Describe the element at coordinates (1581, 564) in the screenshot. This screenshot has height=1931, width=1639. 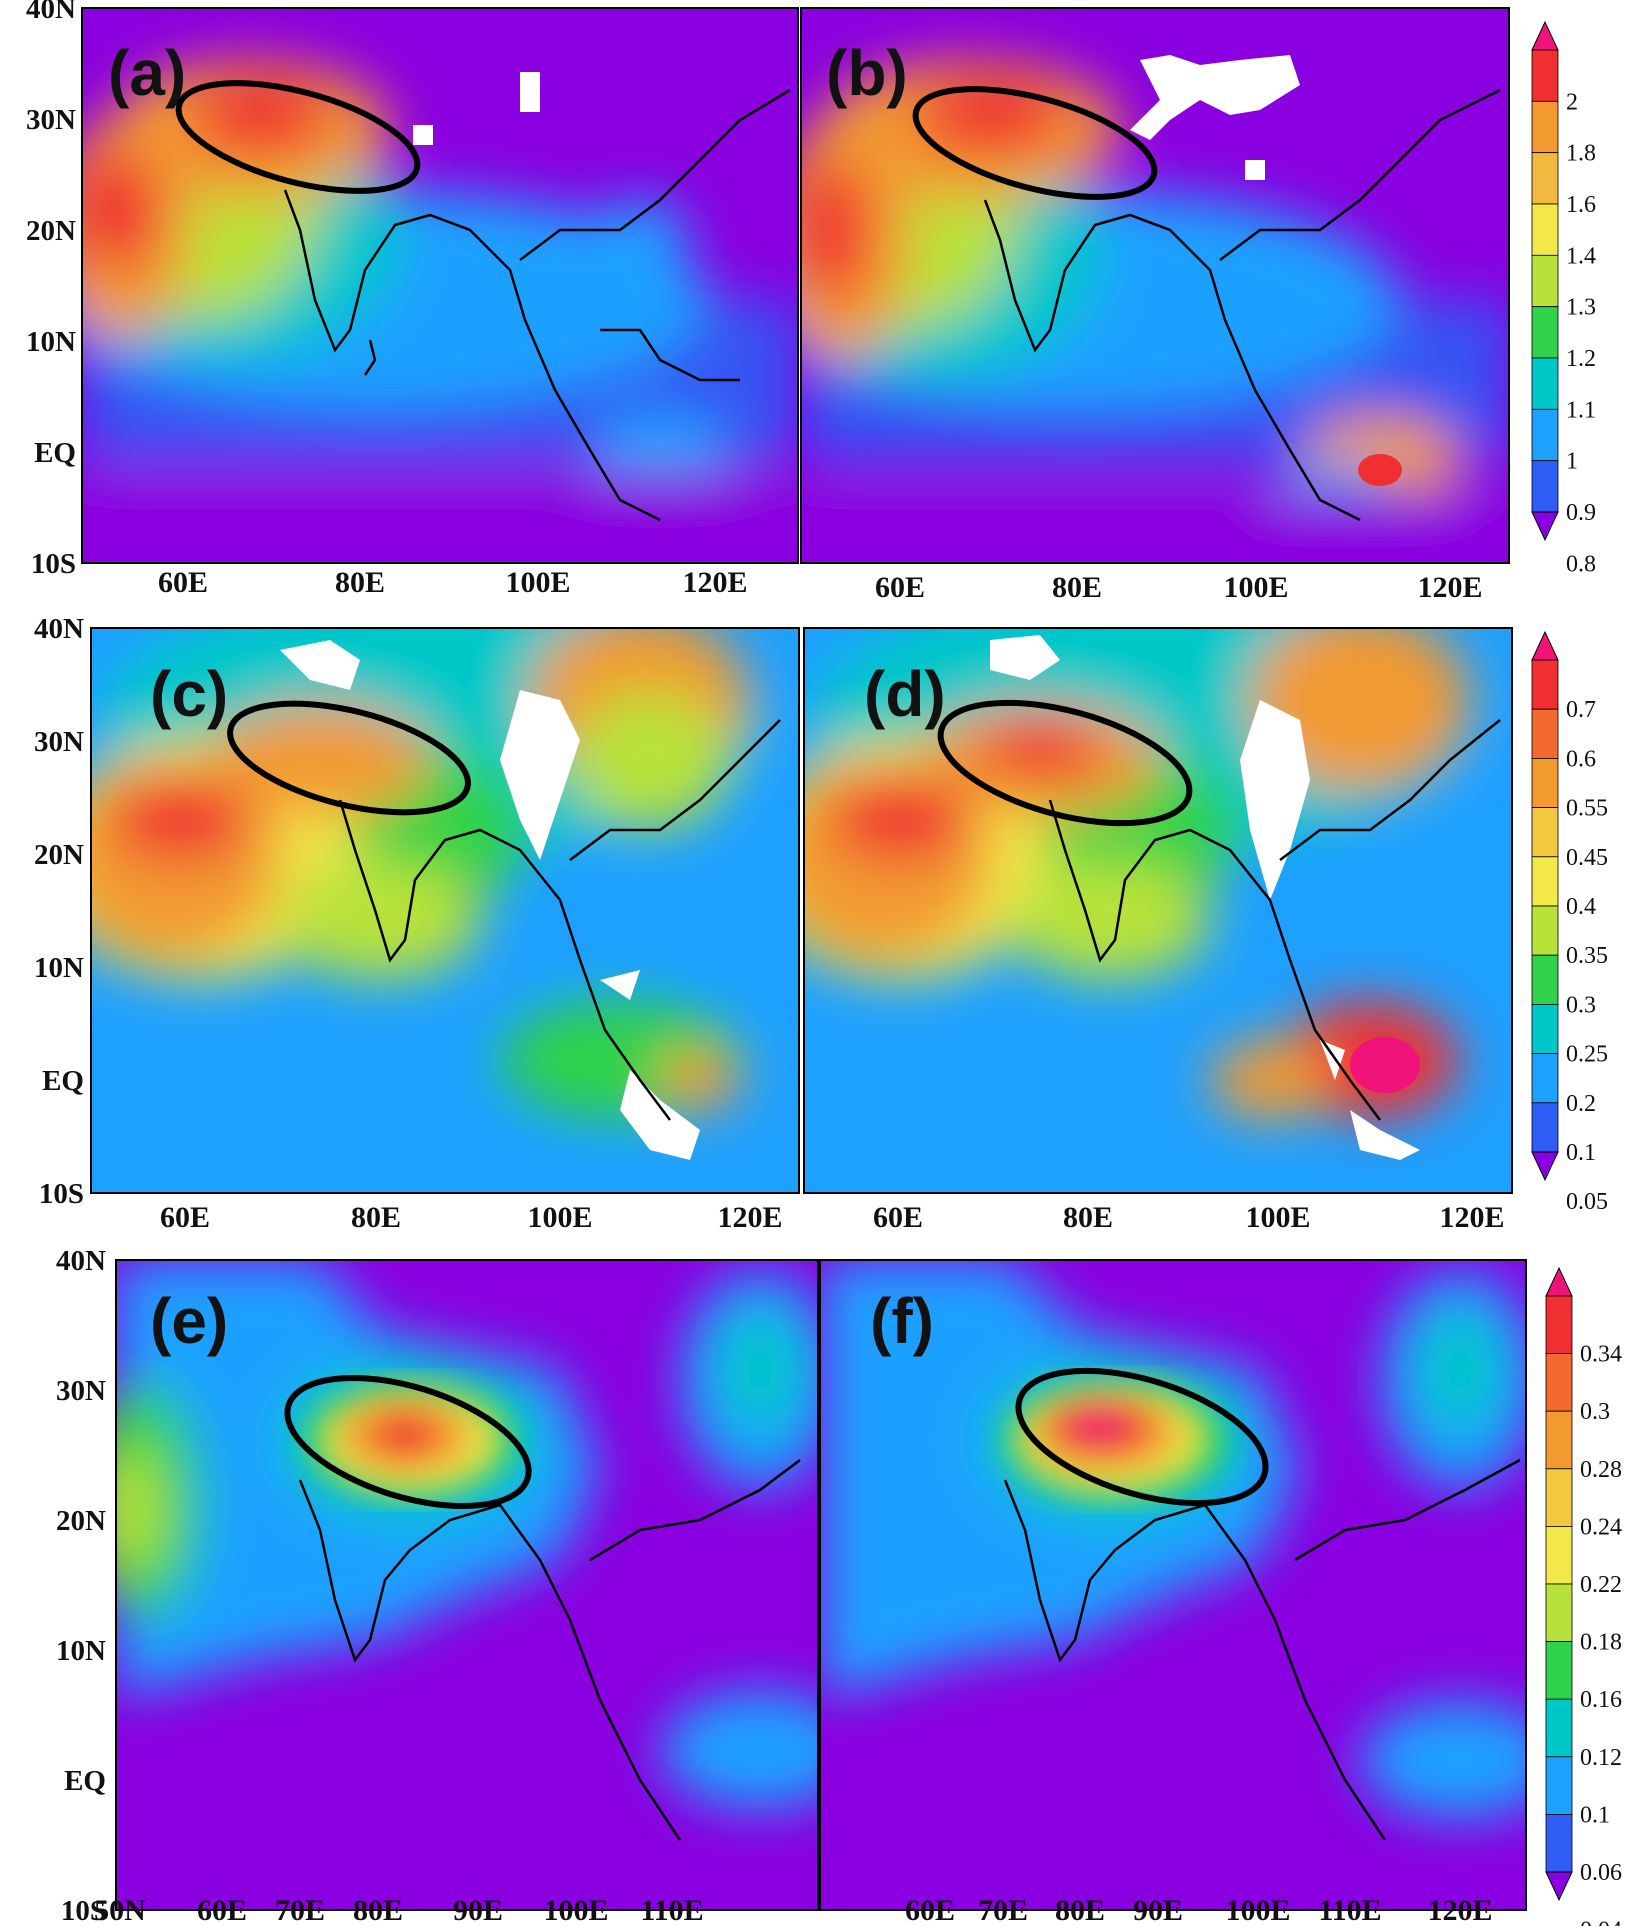
I see `colorbar-tick-label: 0.8` at that location.